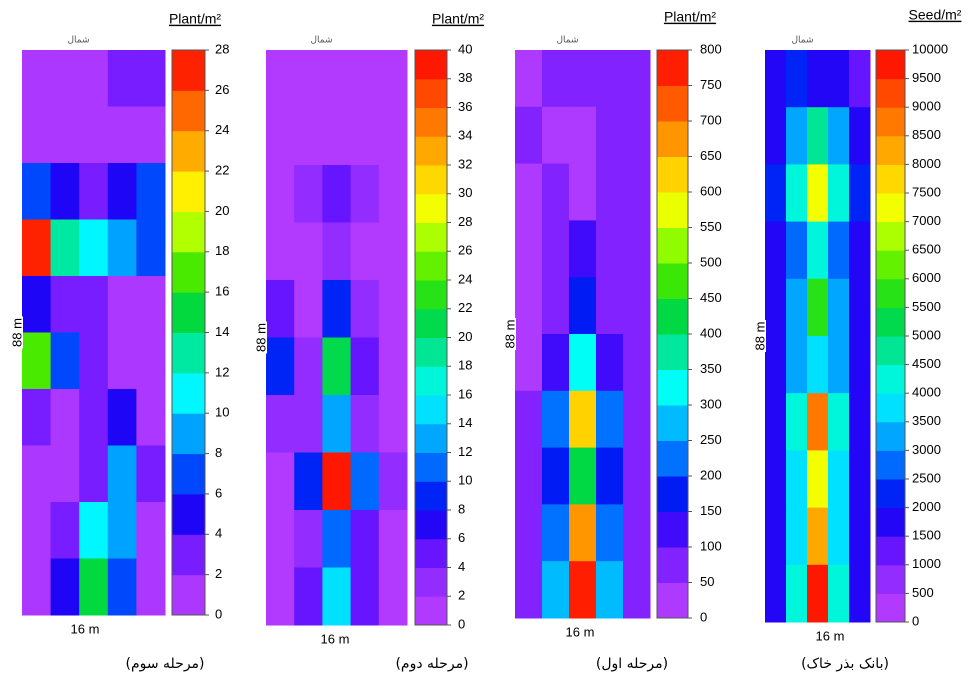 This screenshot has width=971, height=682. What do you see at coordinates (926, 277) in the screenshot?
I see `tick-label: 6000` at bounding box center [926, 277].